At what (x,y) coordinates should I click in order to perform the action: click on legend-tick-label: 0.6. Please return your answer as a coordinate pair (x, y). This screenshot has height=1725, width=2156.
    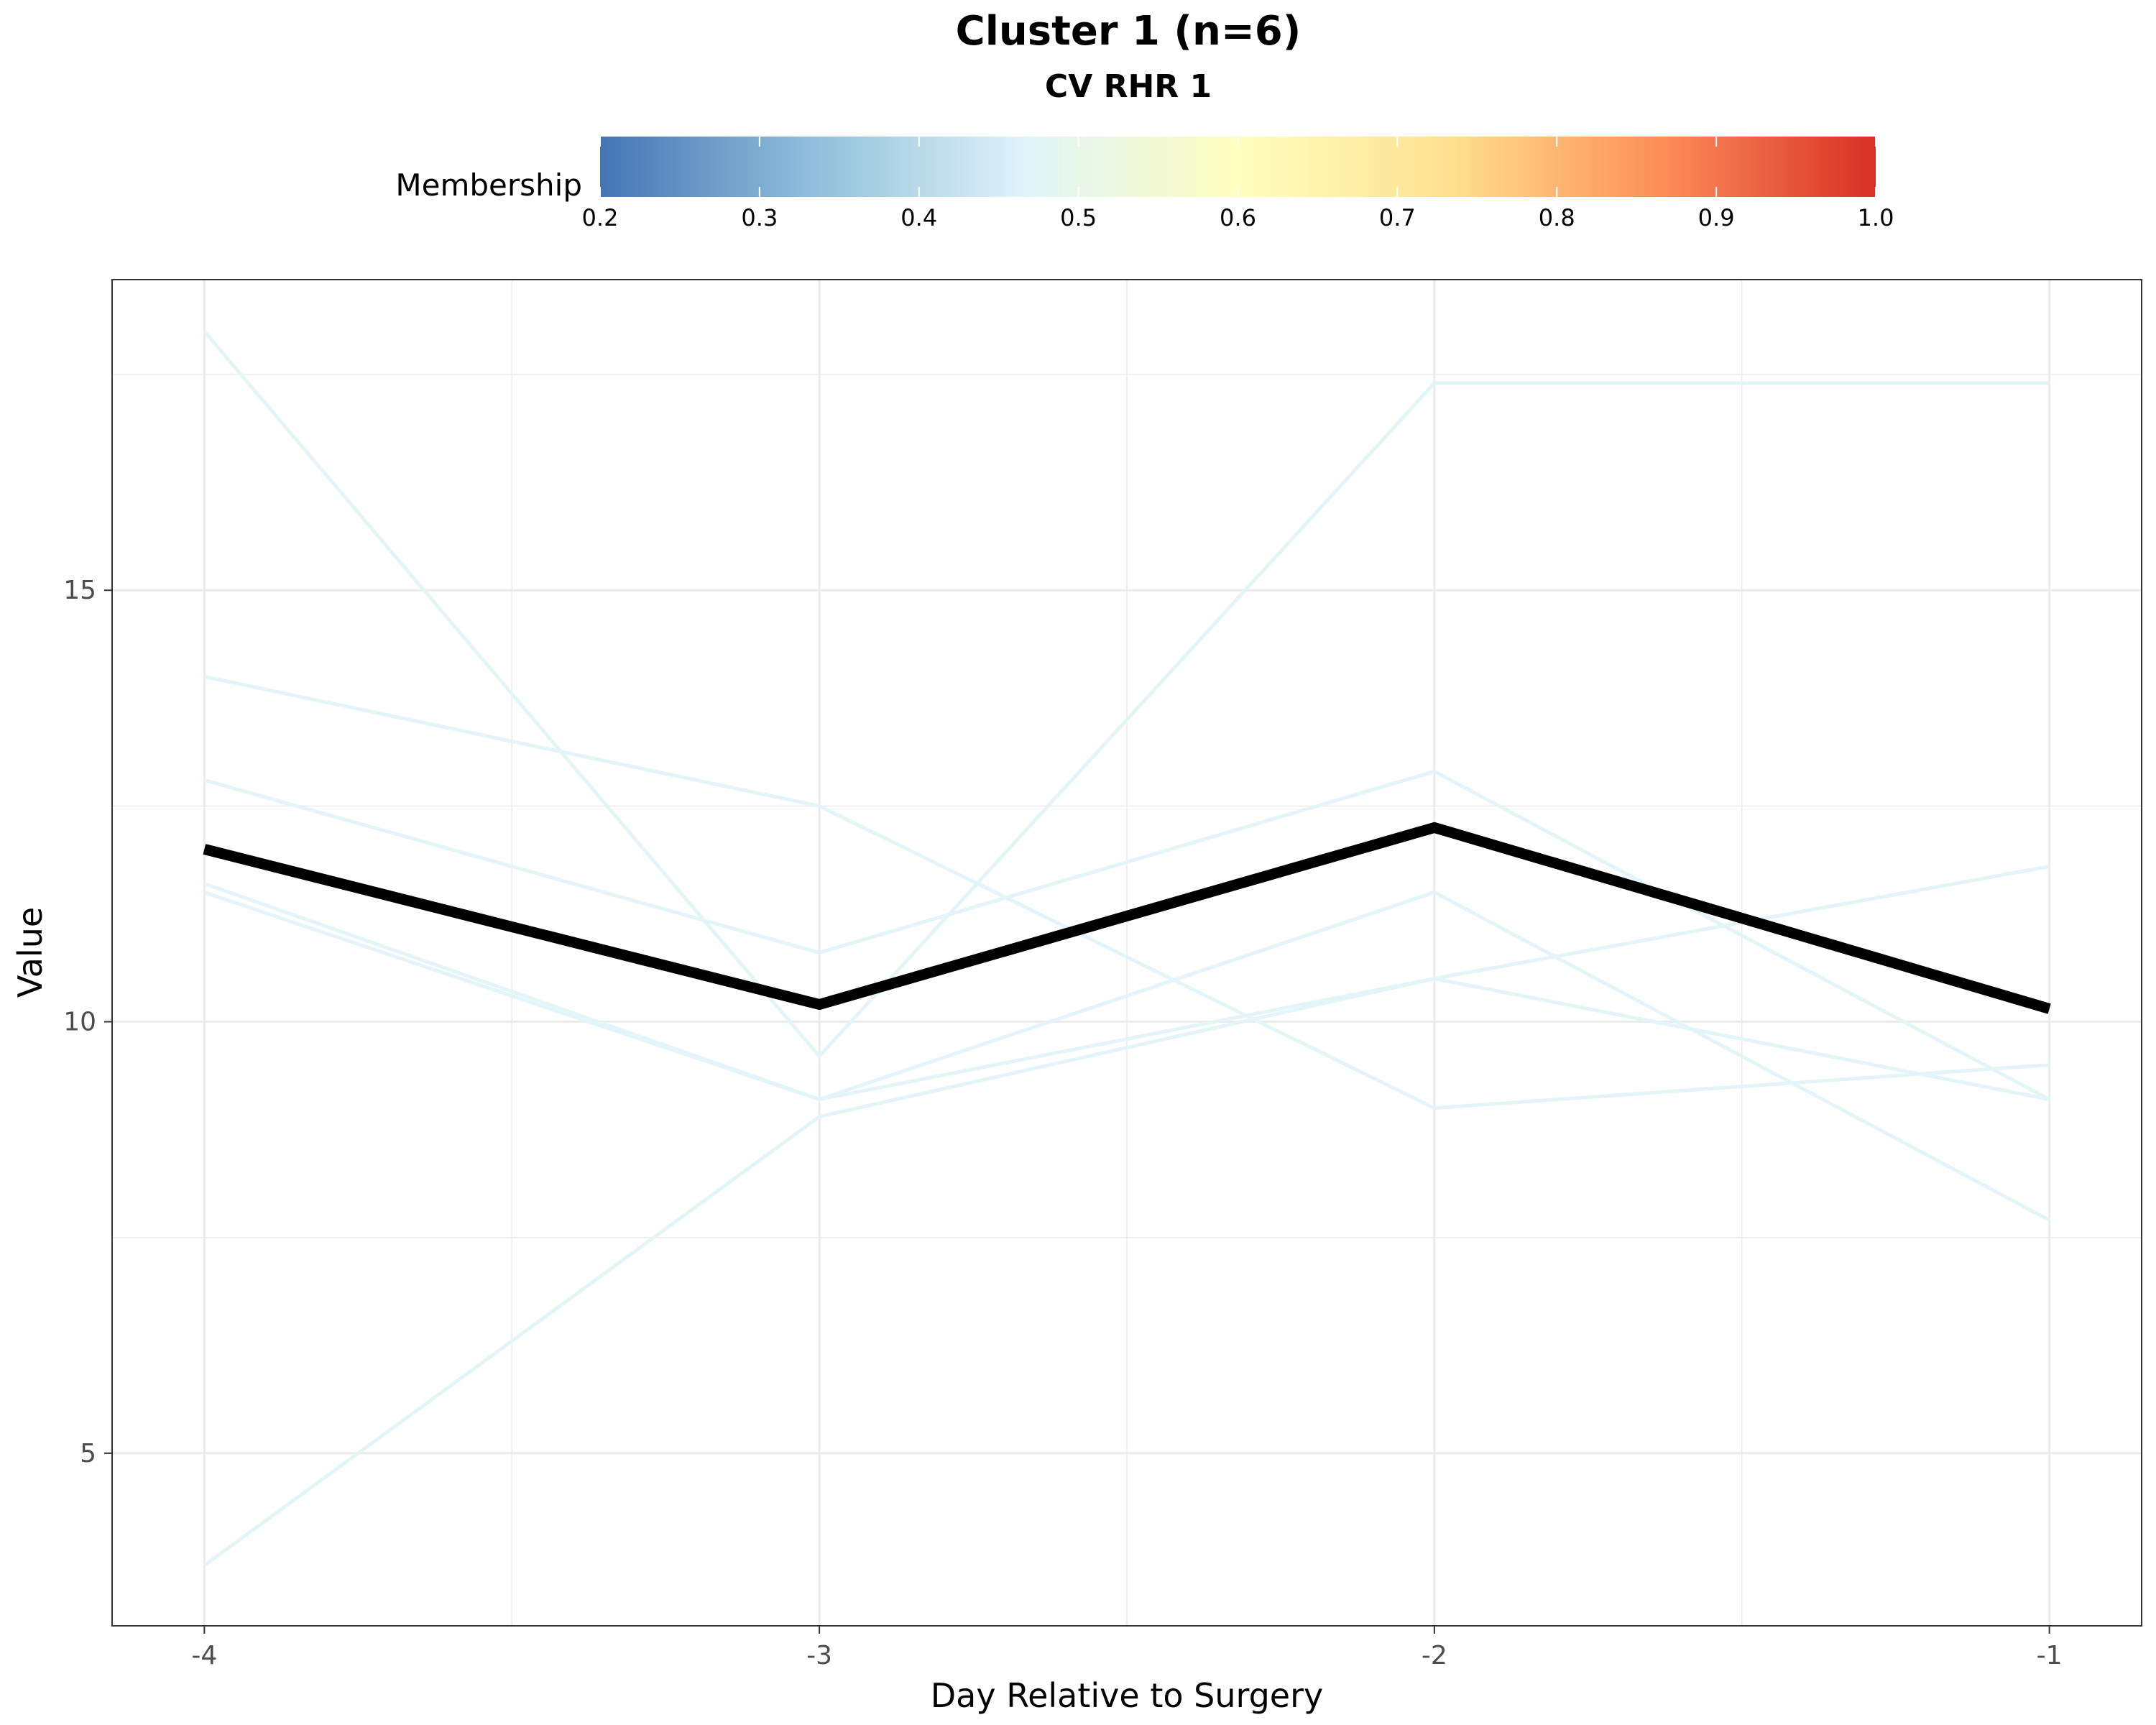
    Looking at the image, I should click on (1238, 217).